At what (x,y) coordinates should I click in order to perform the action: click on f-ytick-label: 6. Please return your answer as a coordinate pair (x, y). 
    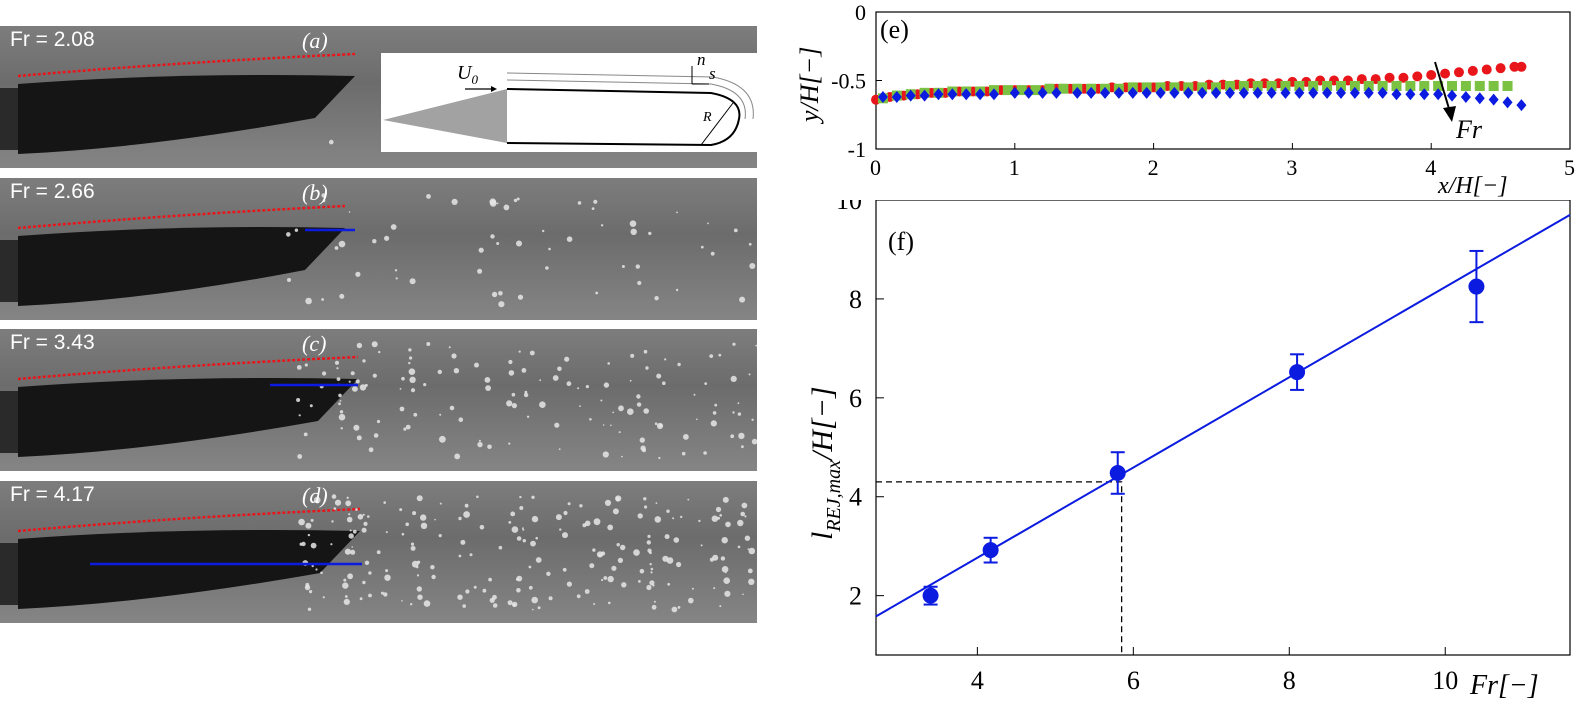
    Looking at the image, I should click on (855, 398).